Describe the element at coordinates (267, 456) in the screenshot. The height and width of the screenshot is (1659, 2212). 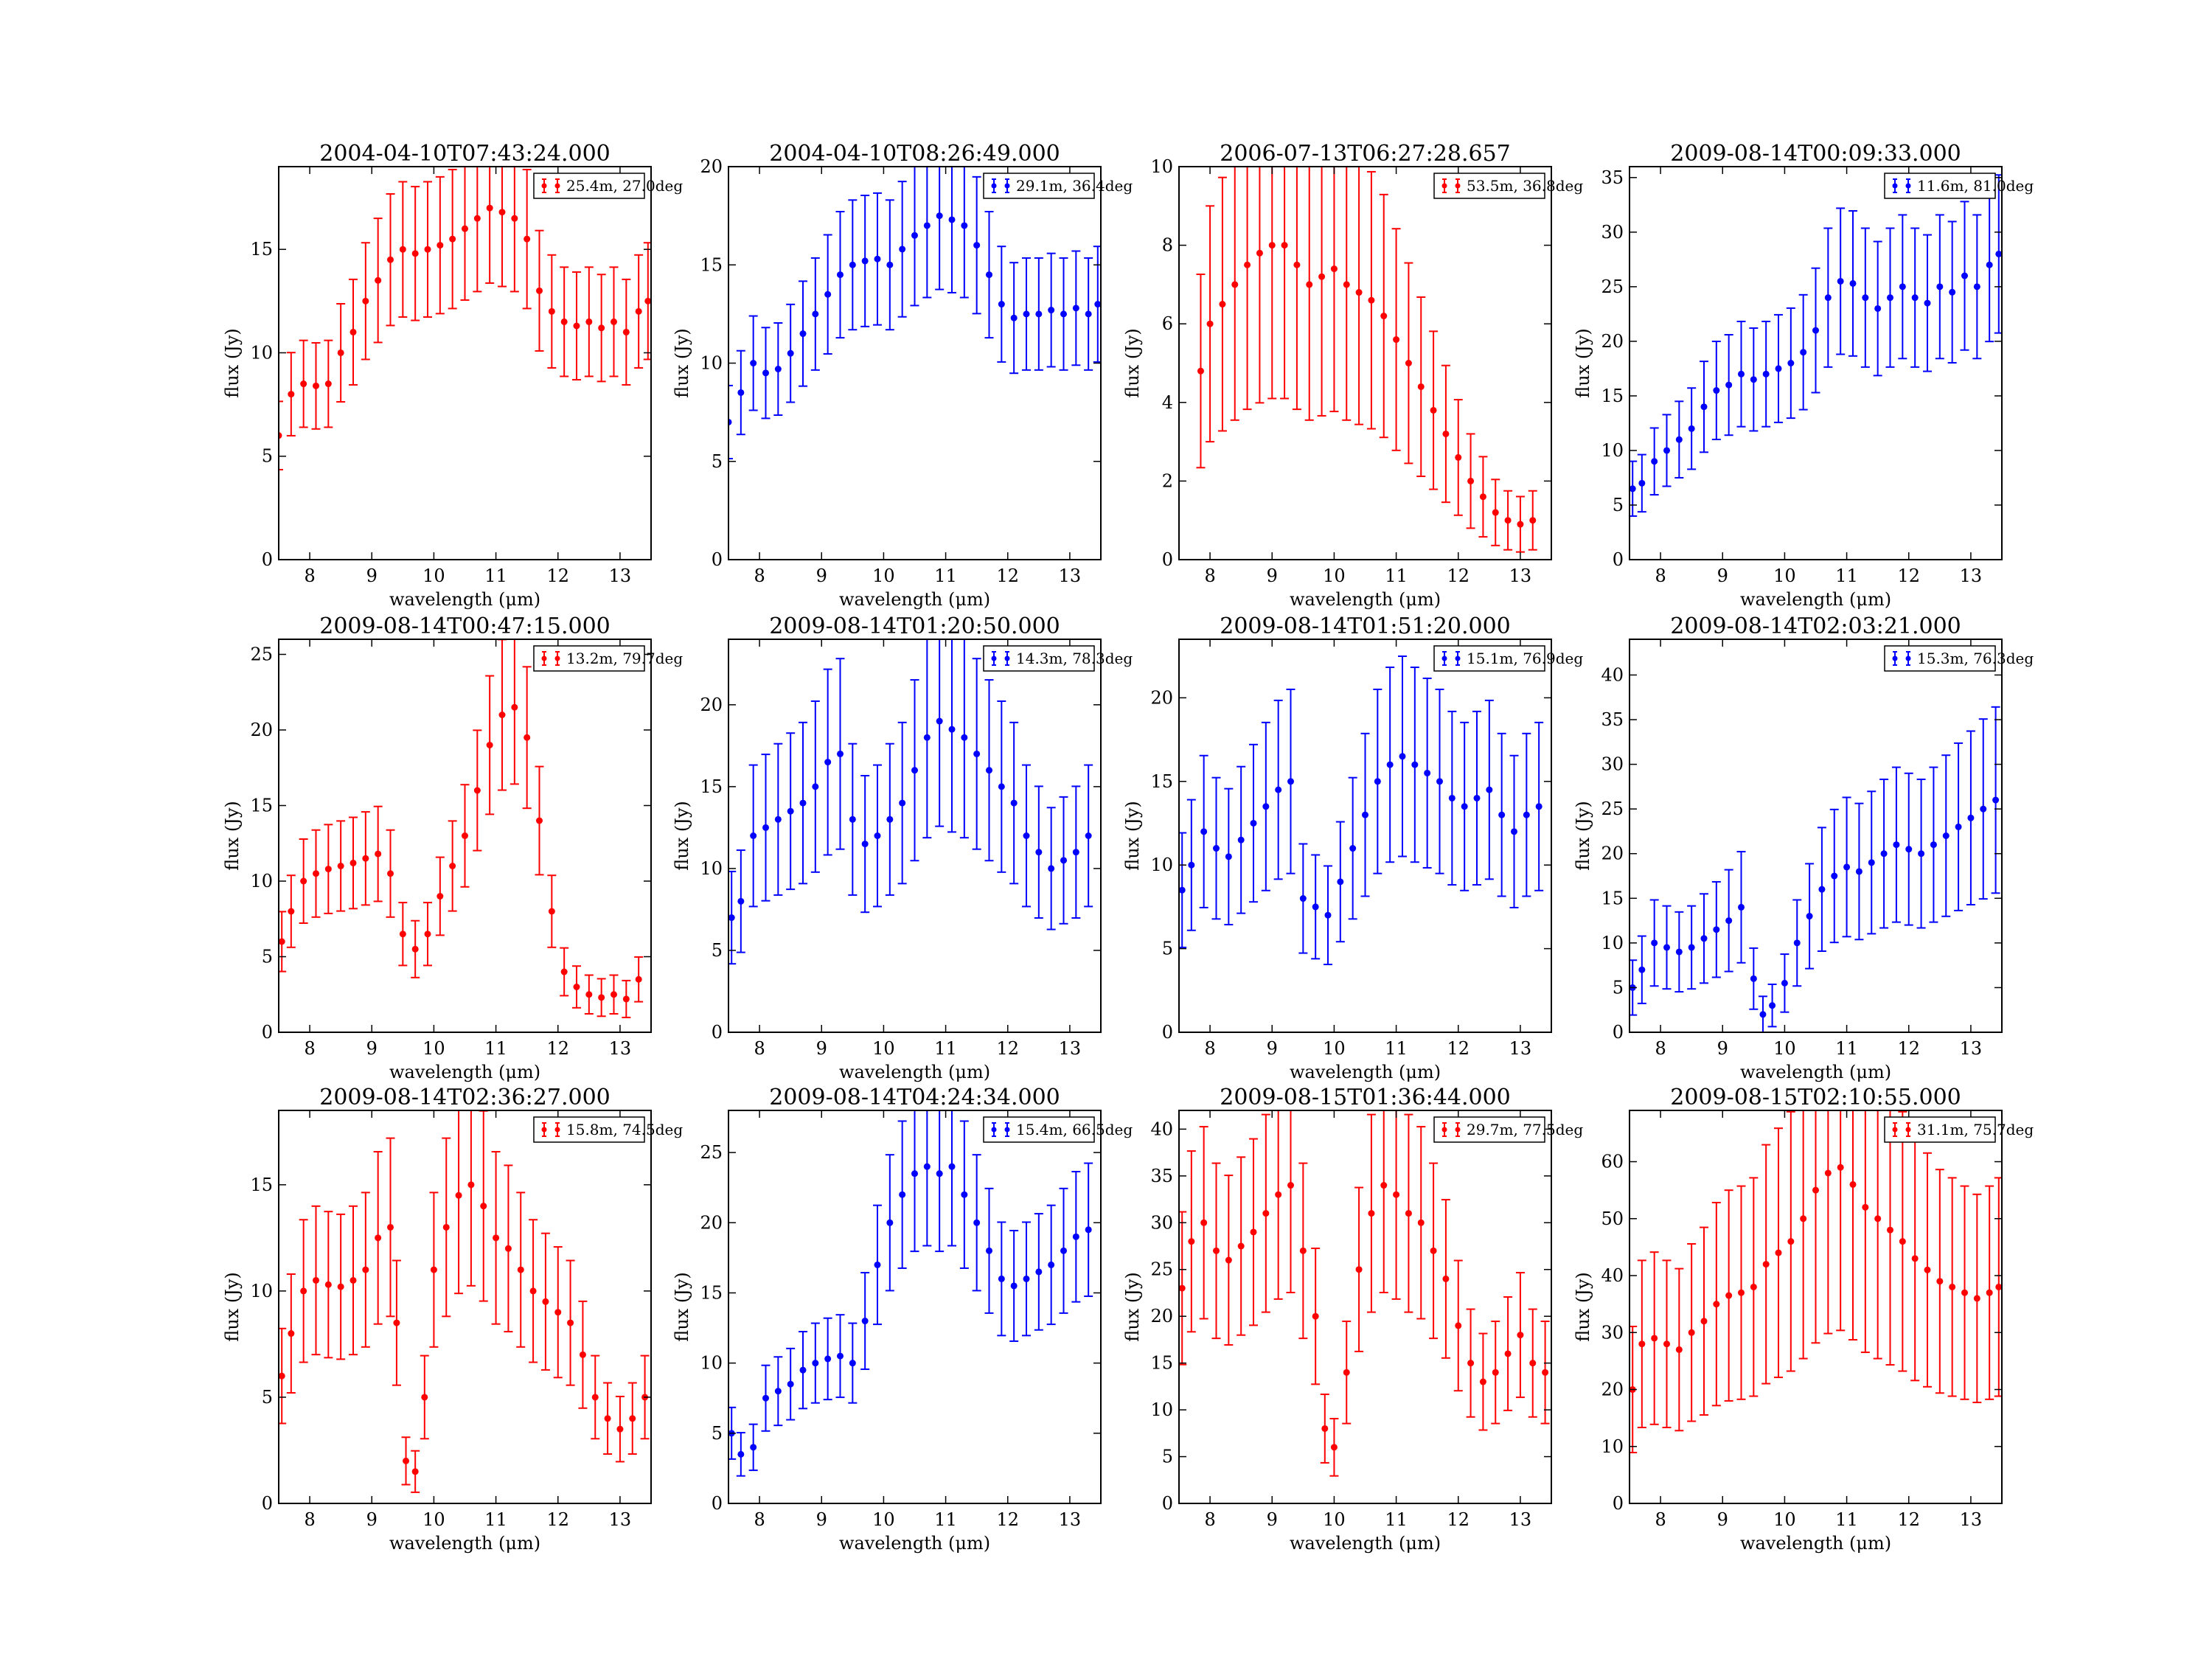
I see `y-tick-label: 5` at that location.